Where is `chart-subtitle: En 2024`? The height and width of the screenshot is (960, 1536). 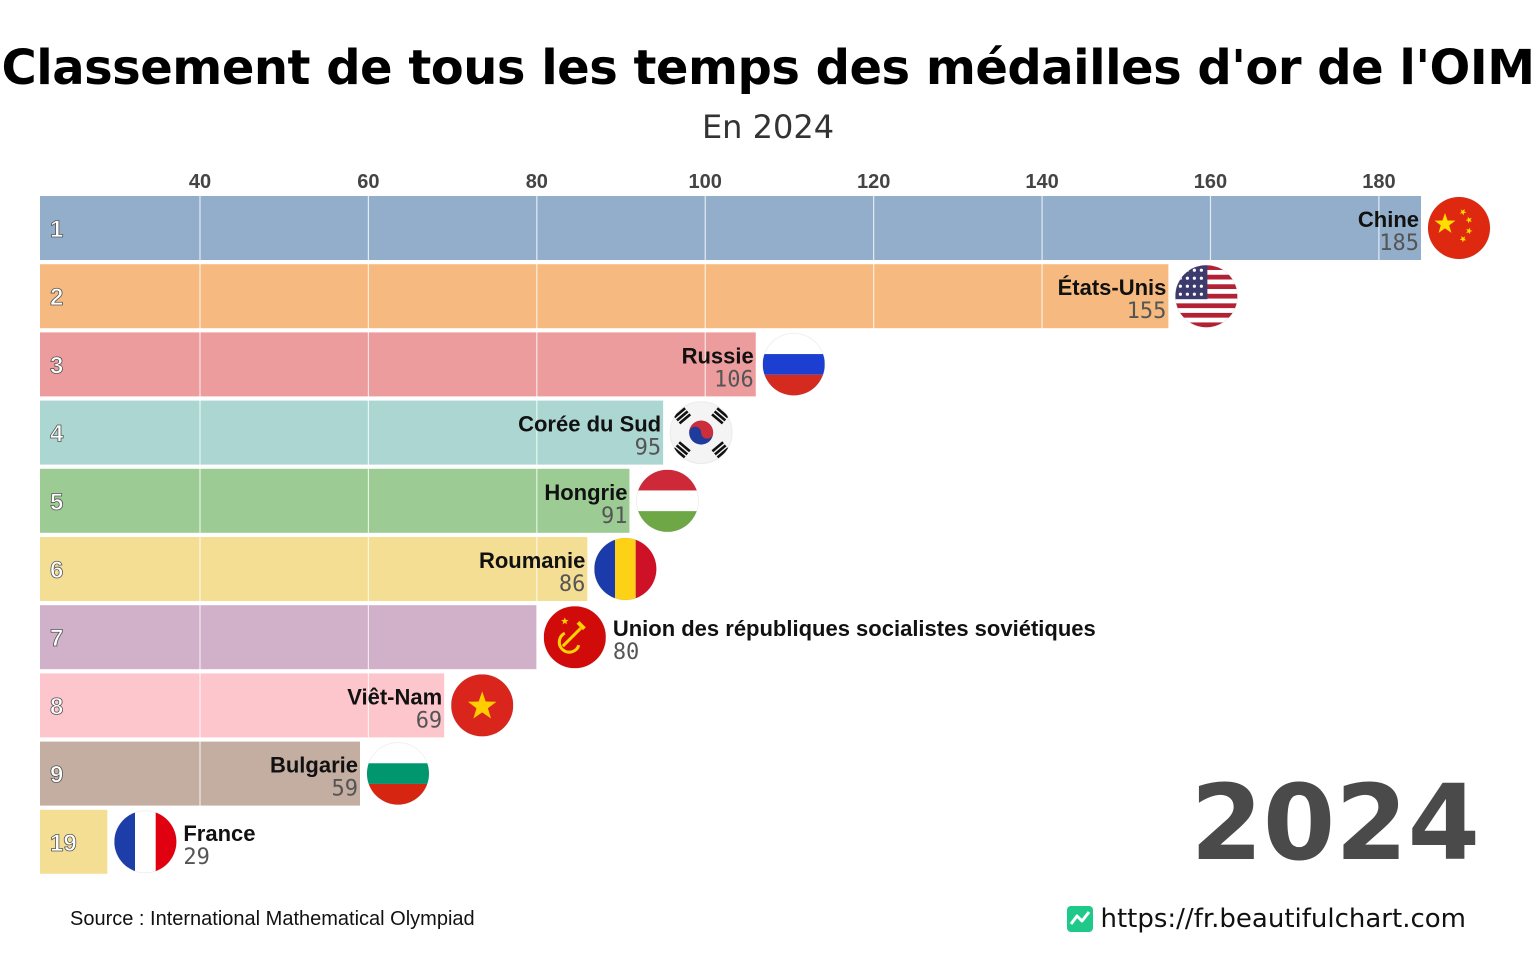
chart-subtitle: En 2024 is located at coordinates (768, 127).